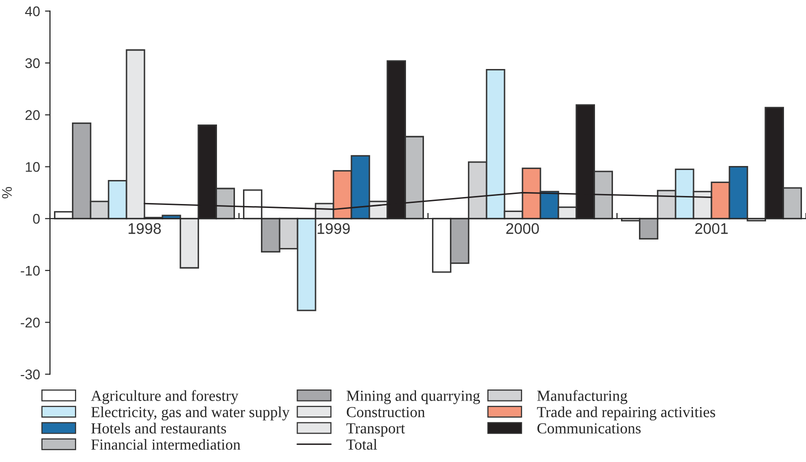  I want to click on legend-label: Transport, so click(375, 430).